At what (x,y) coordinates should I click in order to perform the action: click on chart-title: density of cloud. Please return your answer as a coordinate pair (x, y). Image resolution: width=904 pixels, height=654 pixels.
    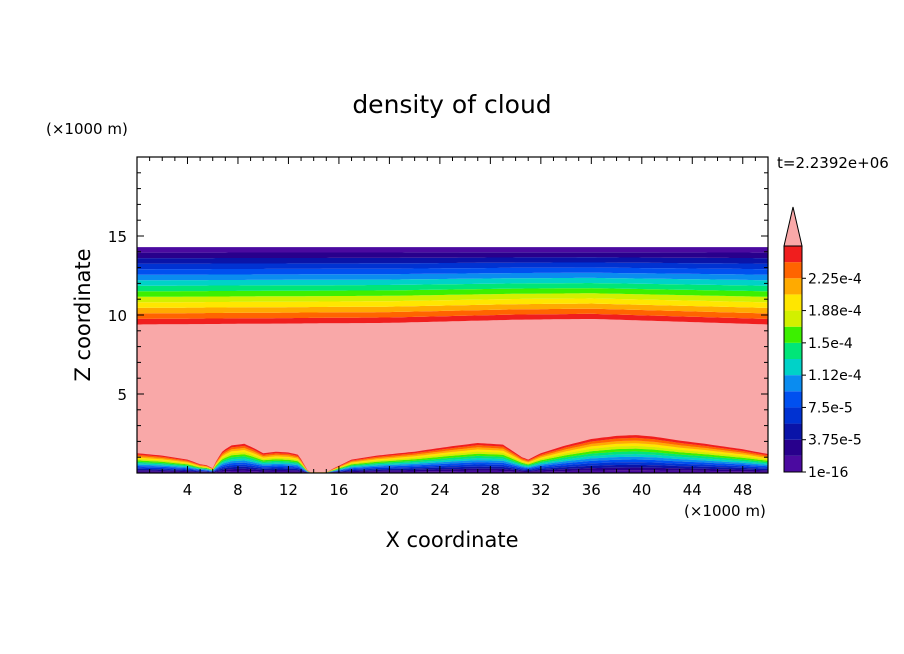
    Looking at the image, I should click on (451, 104).